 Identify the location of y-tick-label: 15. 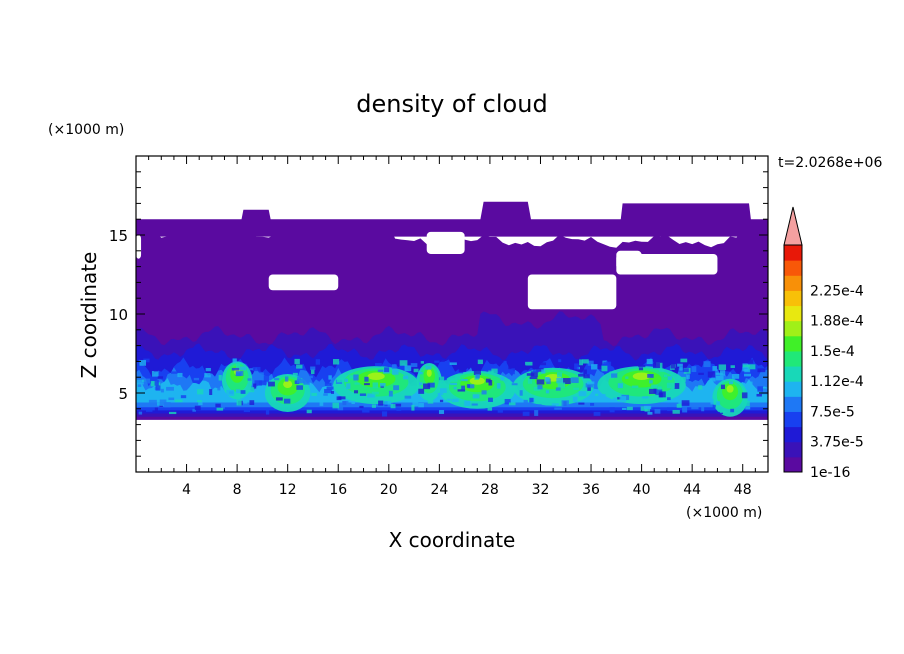
(118, 236).